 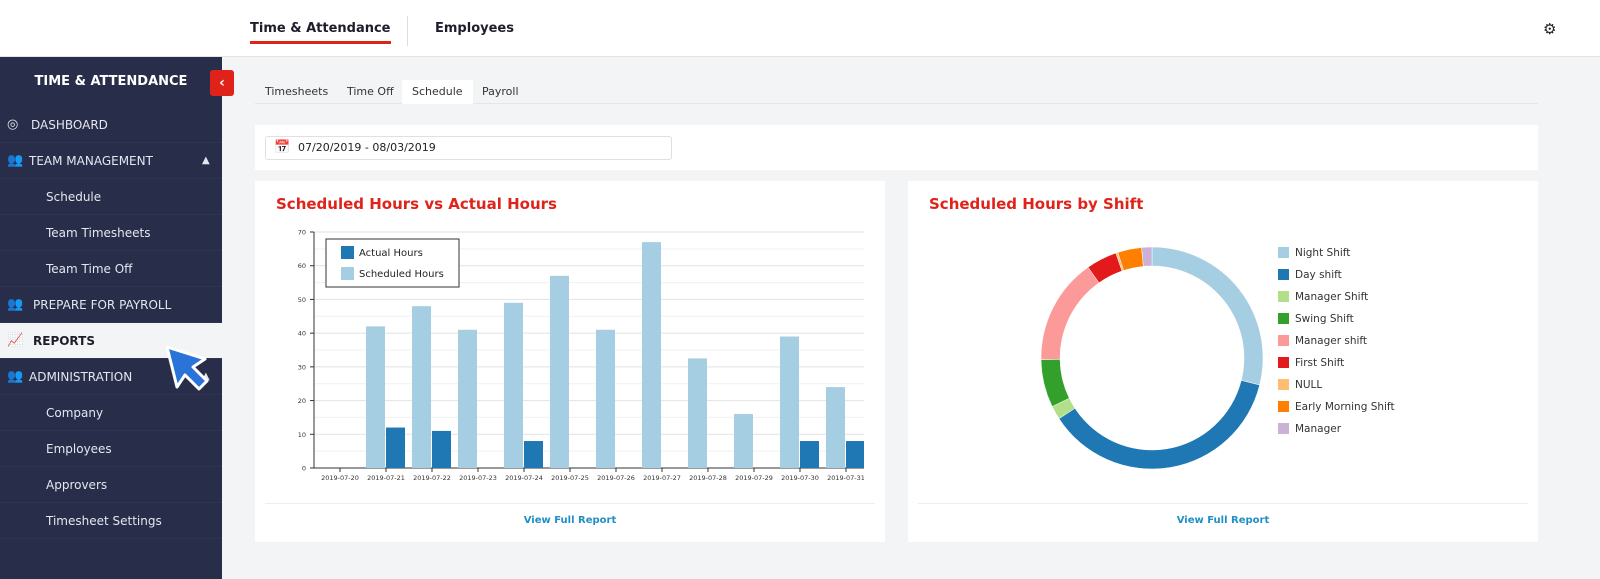 What do you see at coordinates (468, 148) in the screenshot?
I see `date-range-input: 📅 07/20/2019 - 08/03/2019` at bounding box center [468, 148].